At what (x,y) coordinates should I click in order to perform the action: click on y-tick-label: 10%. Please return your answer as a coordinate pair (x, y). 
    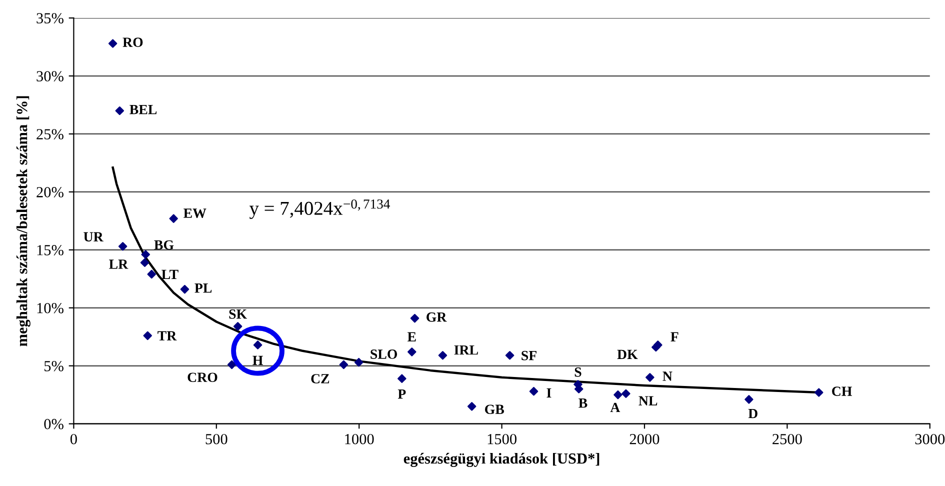
    Looking at the image, I should click on (50, 308).